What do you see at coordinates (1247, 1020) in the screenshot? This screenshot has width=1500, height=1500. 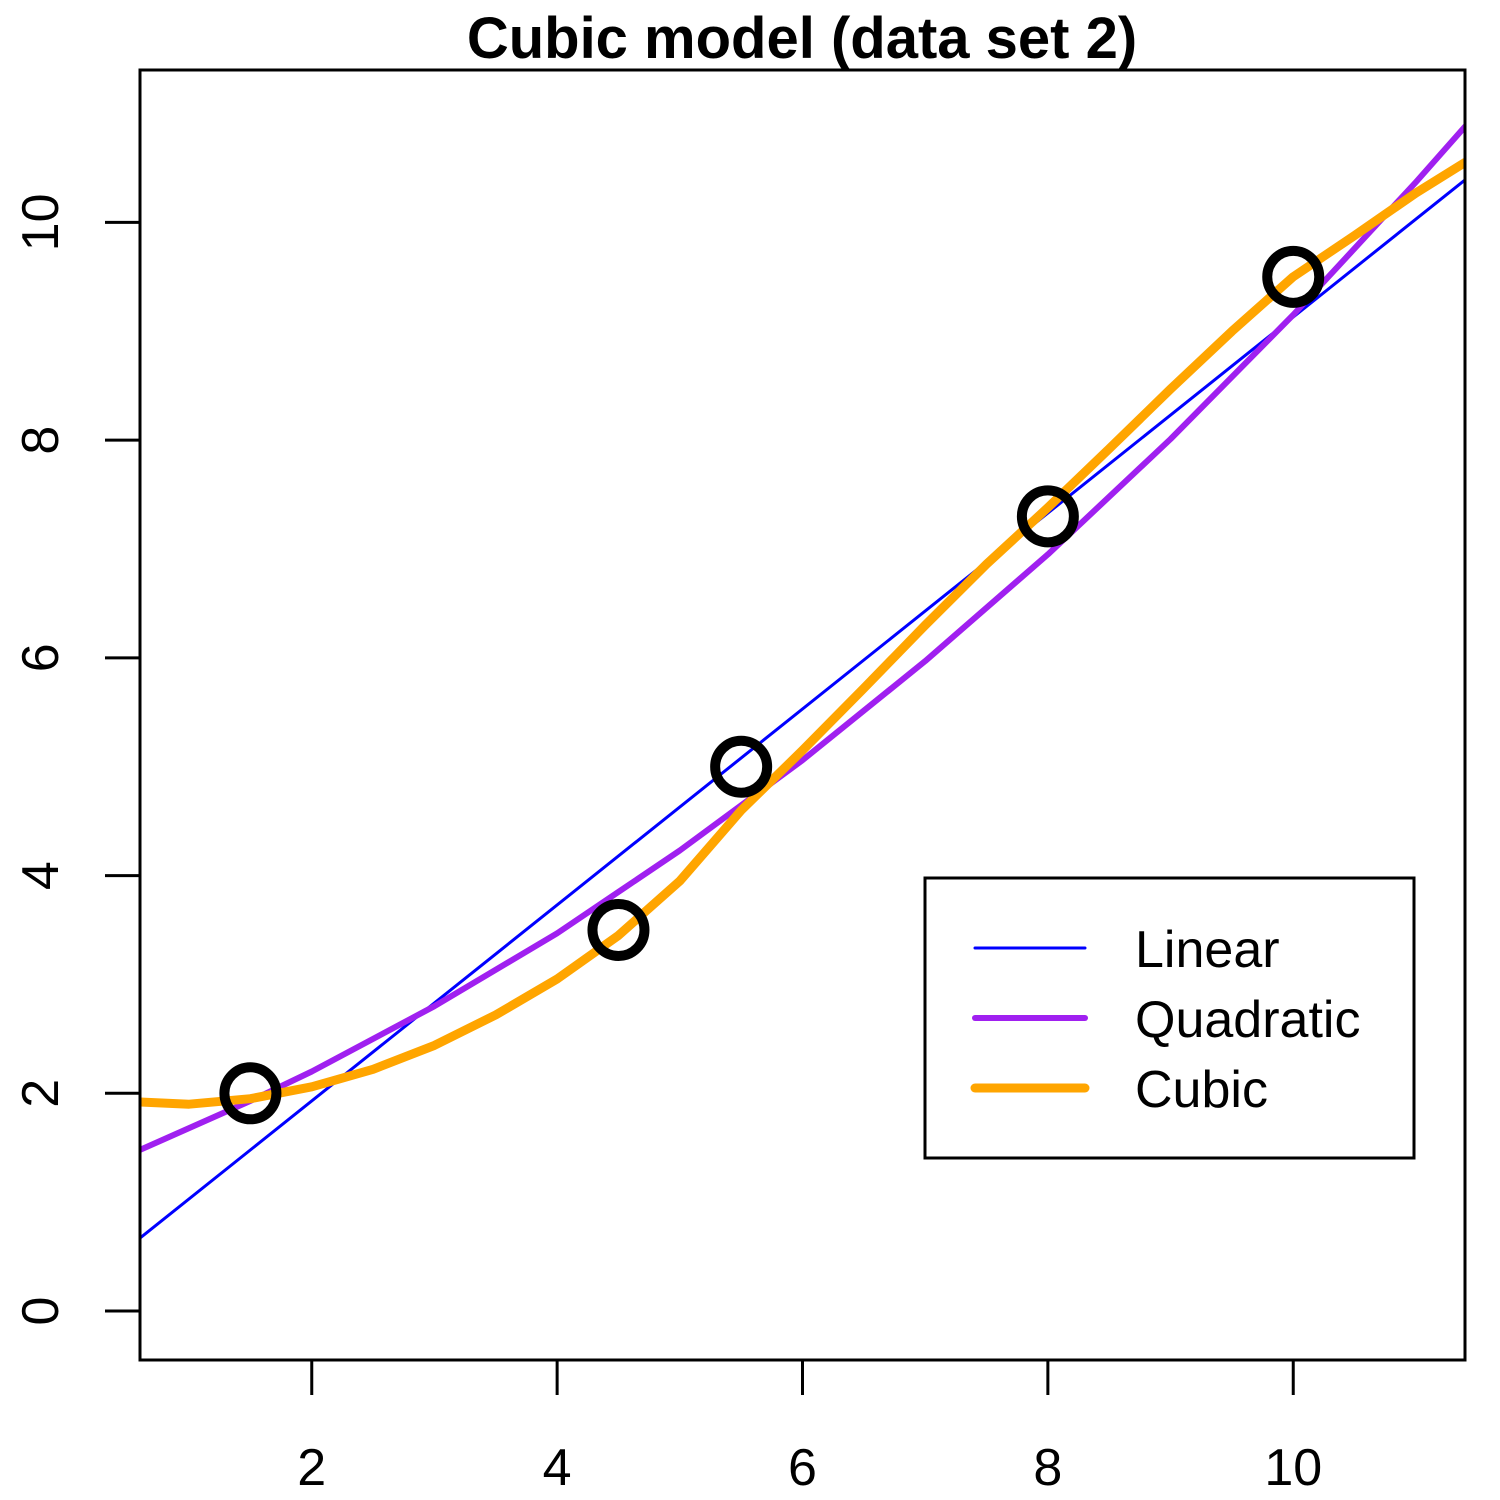 I see `legend-label-quadratic: Quadratic` at bounding box center [1247, 1020].